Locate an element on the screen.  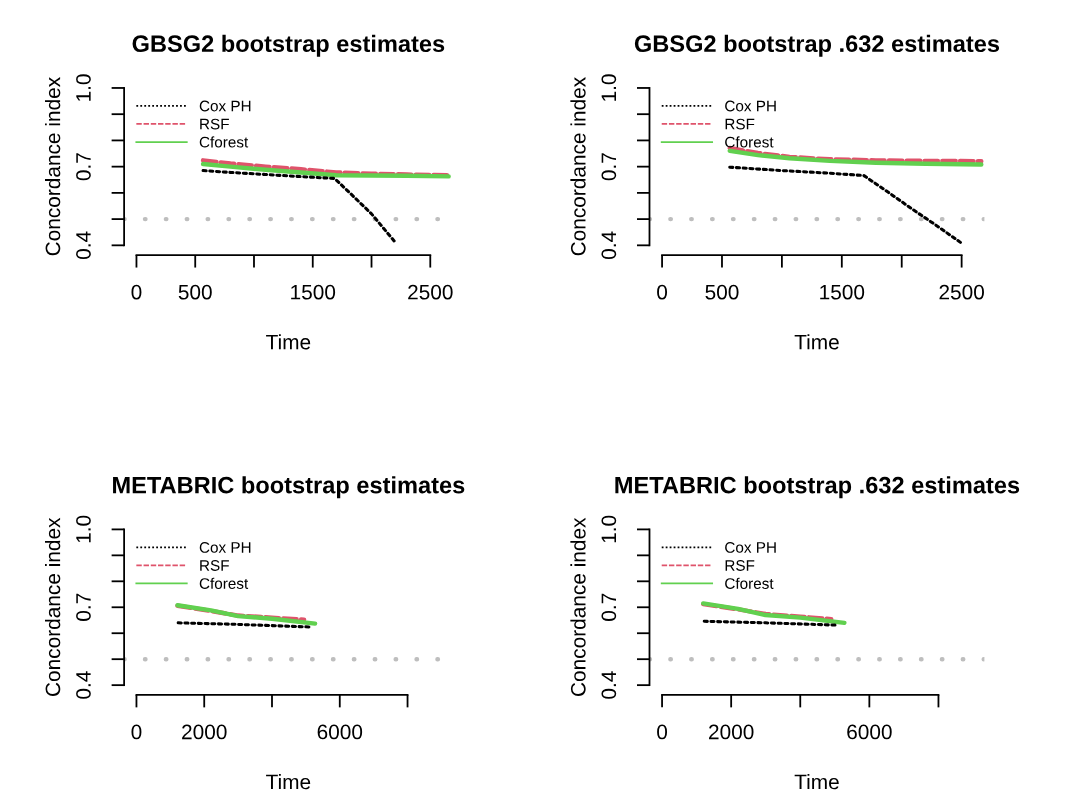
chart-title: GBSG2 bootstrap estimates is located at coordinates (288, 45).